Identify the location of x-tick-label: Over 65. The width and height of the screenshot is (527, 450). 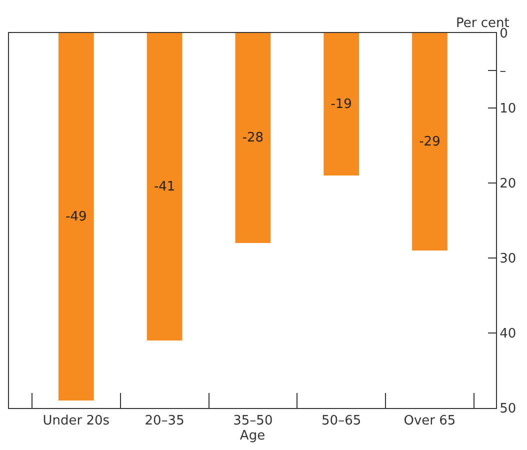
(430, 421).